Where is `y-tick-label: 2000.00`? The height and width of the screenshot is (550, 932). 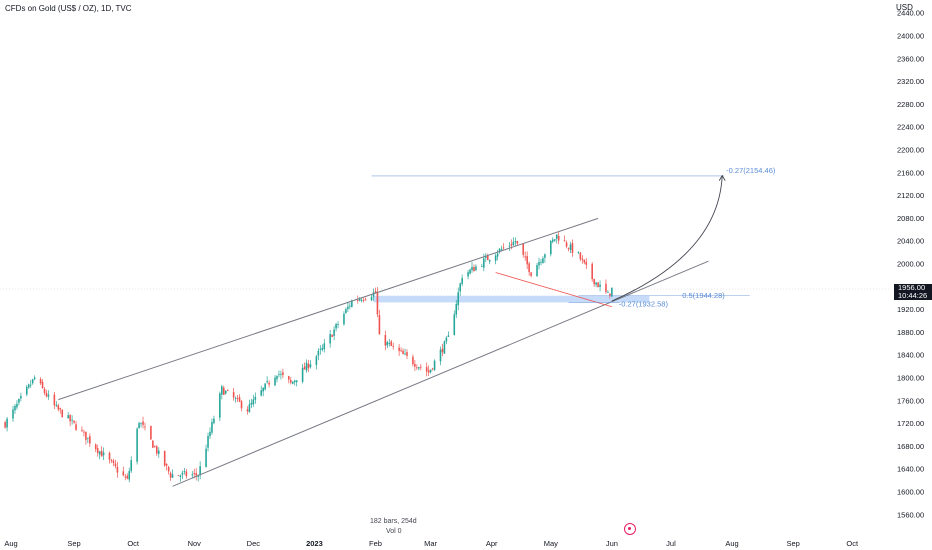
y-tick-label: 2000.00 is located at coordinates (910, 264).